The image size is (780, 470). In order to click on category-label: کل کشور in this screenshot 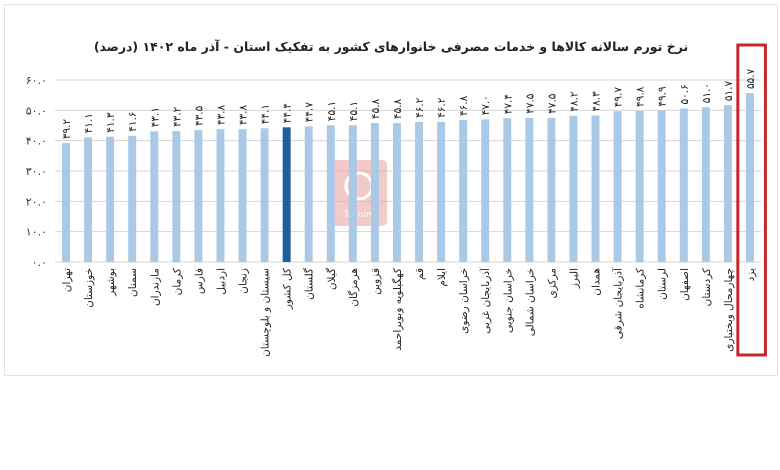, I will do `click(288, 289)`.